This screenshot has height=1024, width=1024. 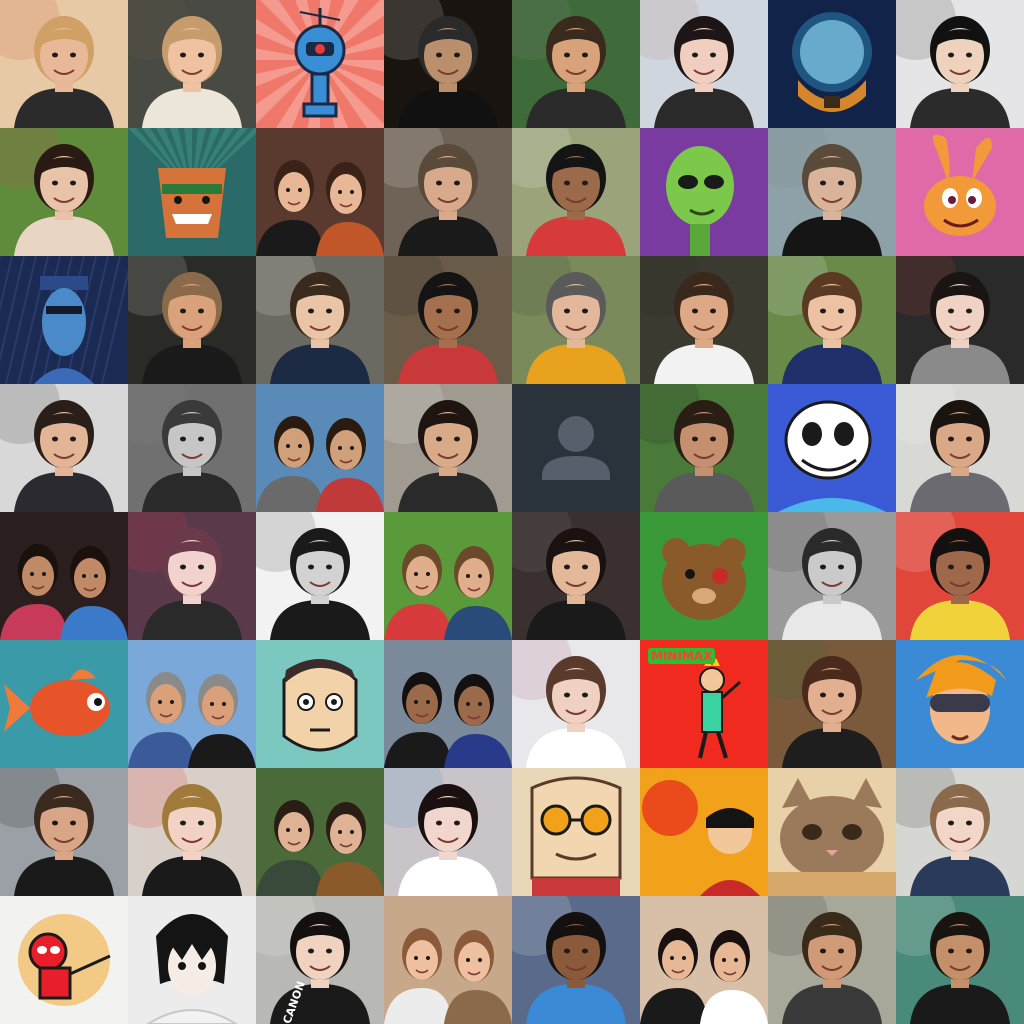 I want to click on avatar-girl-glasses-camera: CANON, so click(x=320, y=960).